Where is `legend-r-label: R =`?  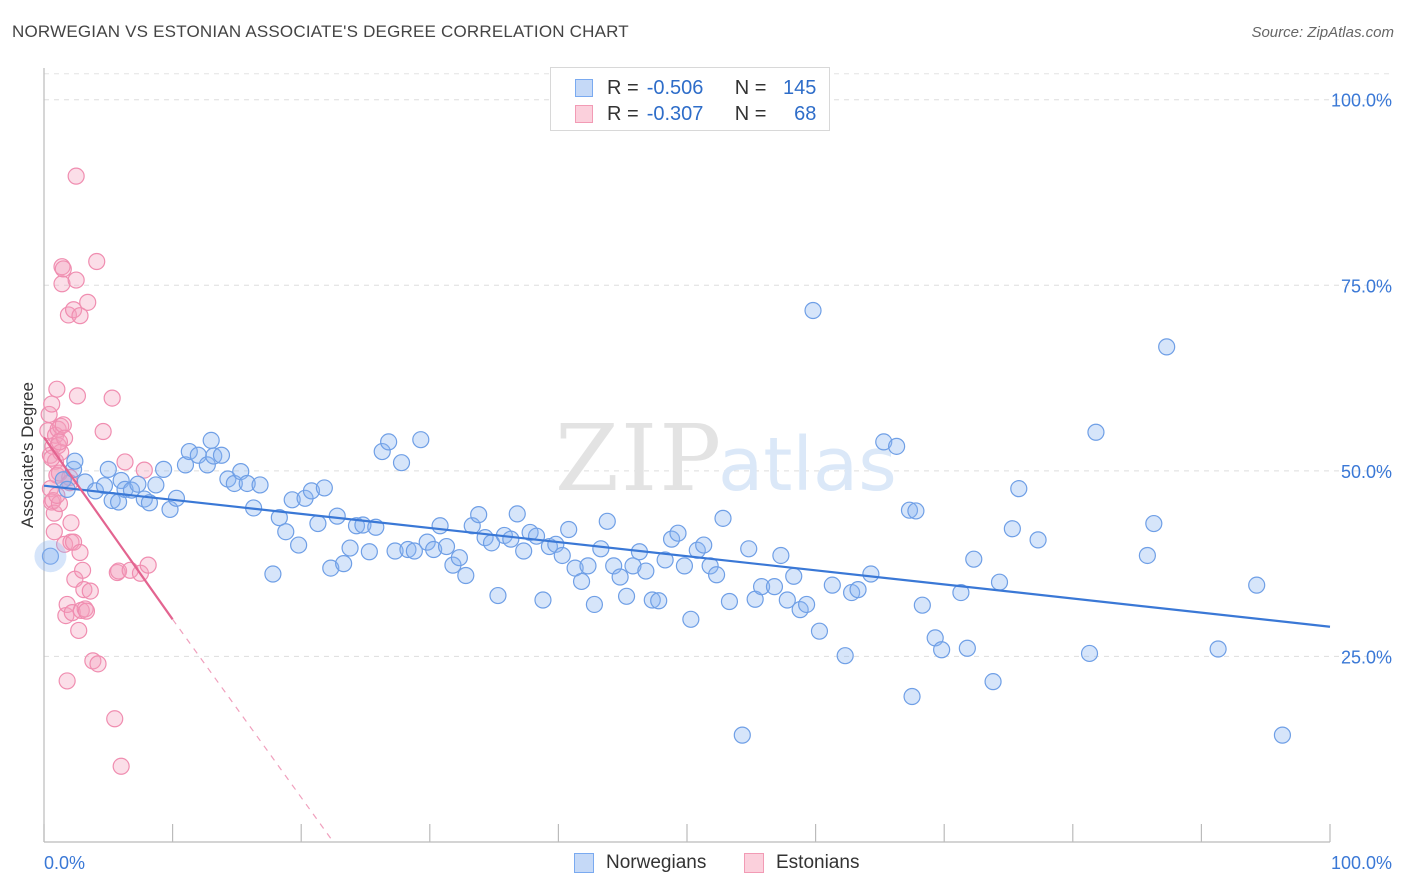 legend-r-label: R = is located at coordinates (623, 113).